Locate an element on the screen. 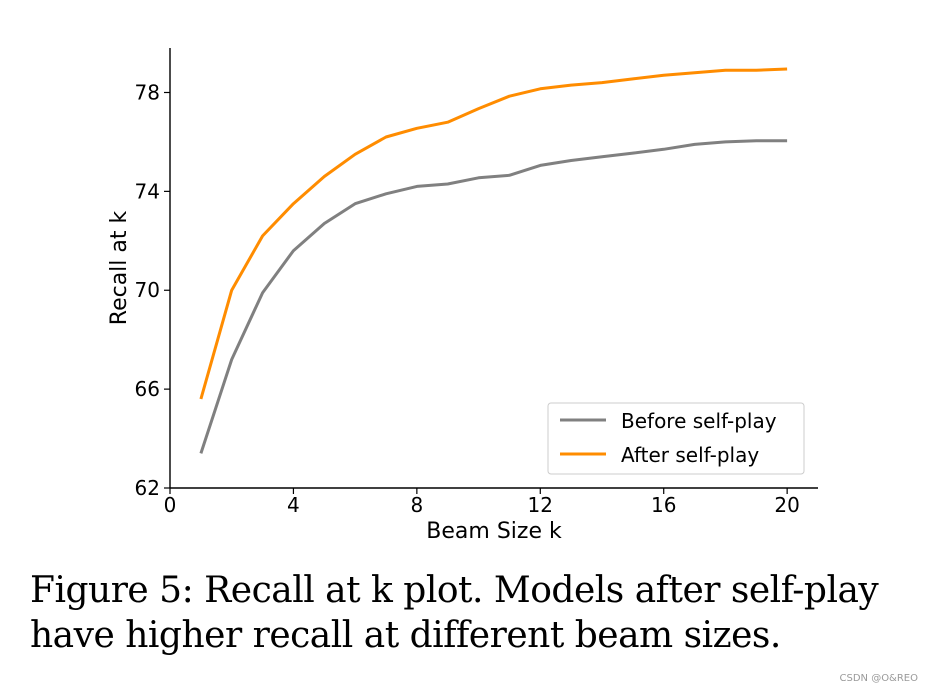 The height and width of the screenshot is (690, 932). legend-box is located at coordinates (676, 438).